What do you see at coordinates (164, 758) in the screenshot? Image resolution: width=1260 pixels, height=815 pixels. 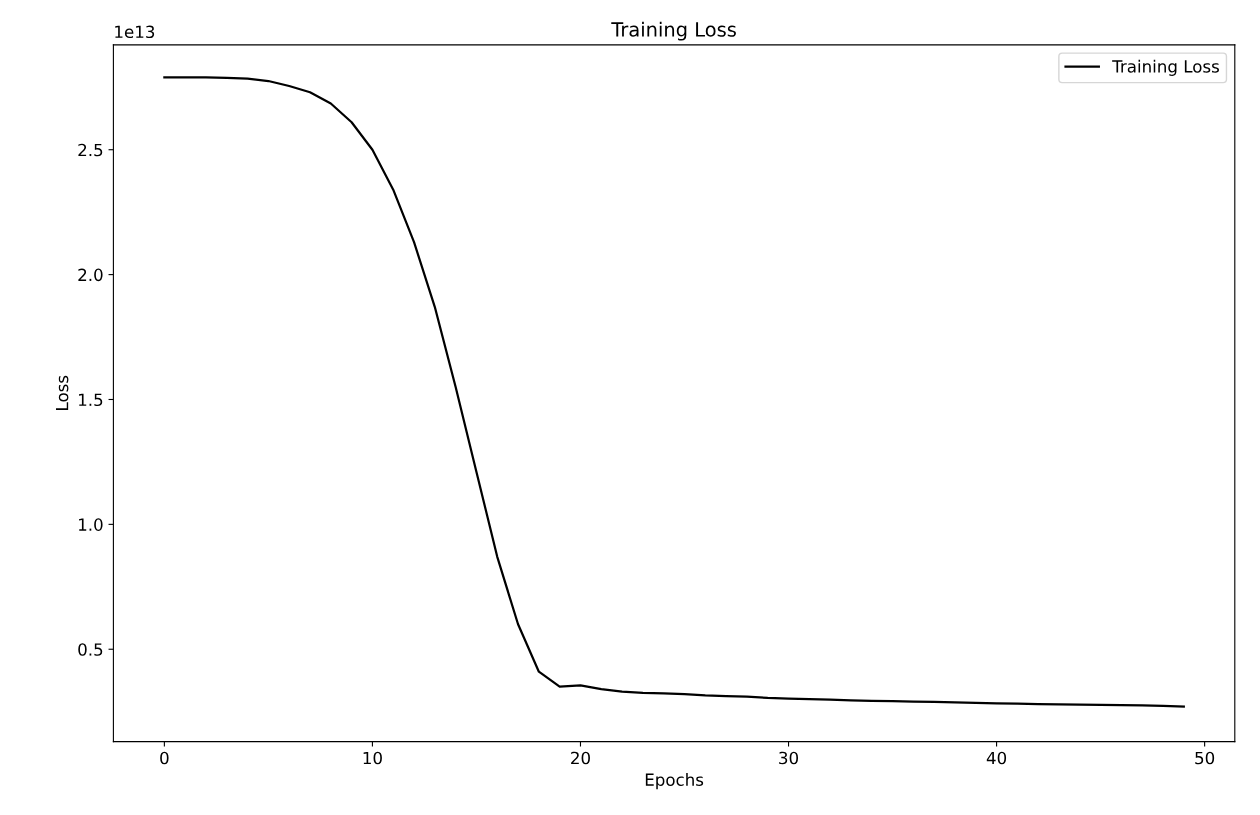 I see `x-tick-label: 0` at bounding box center [164, 758].